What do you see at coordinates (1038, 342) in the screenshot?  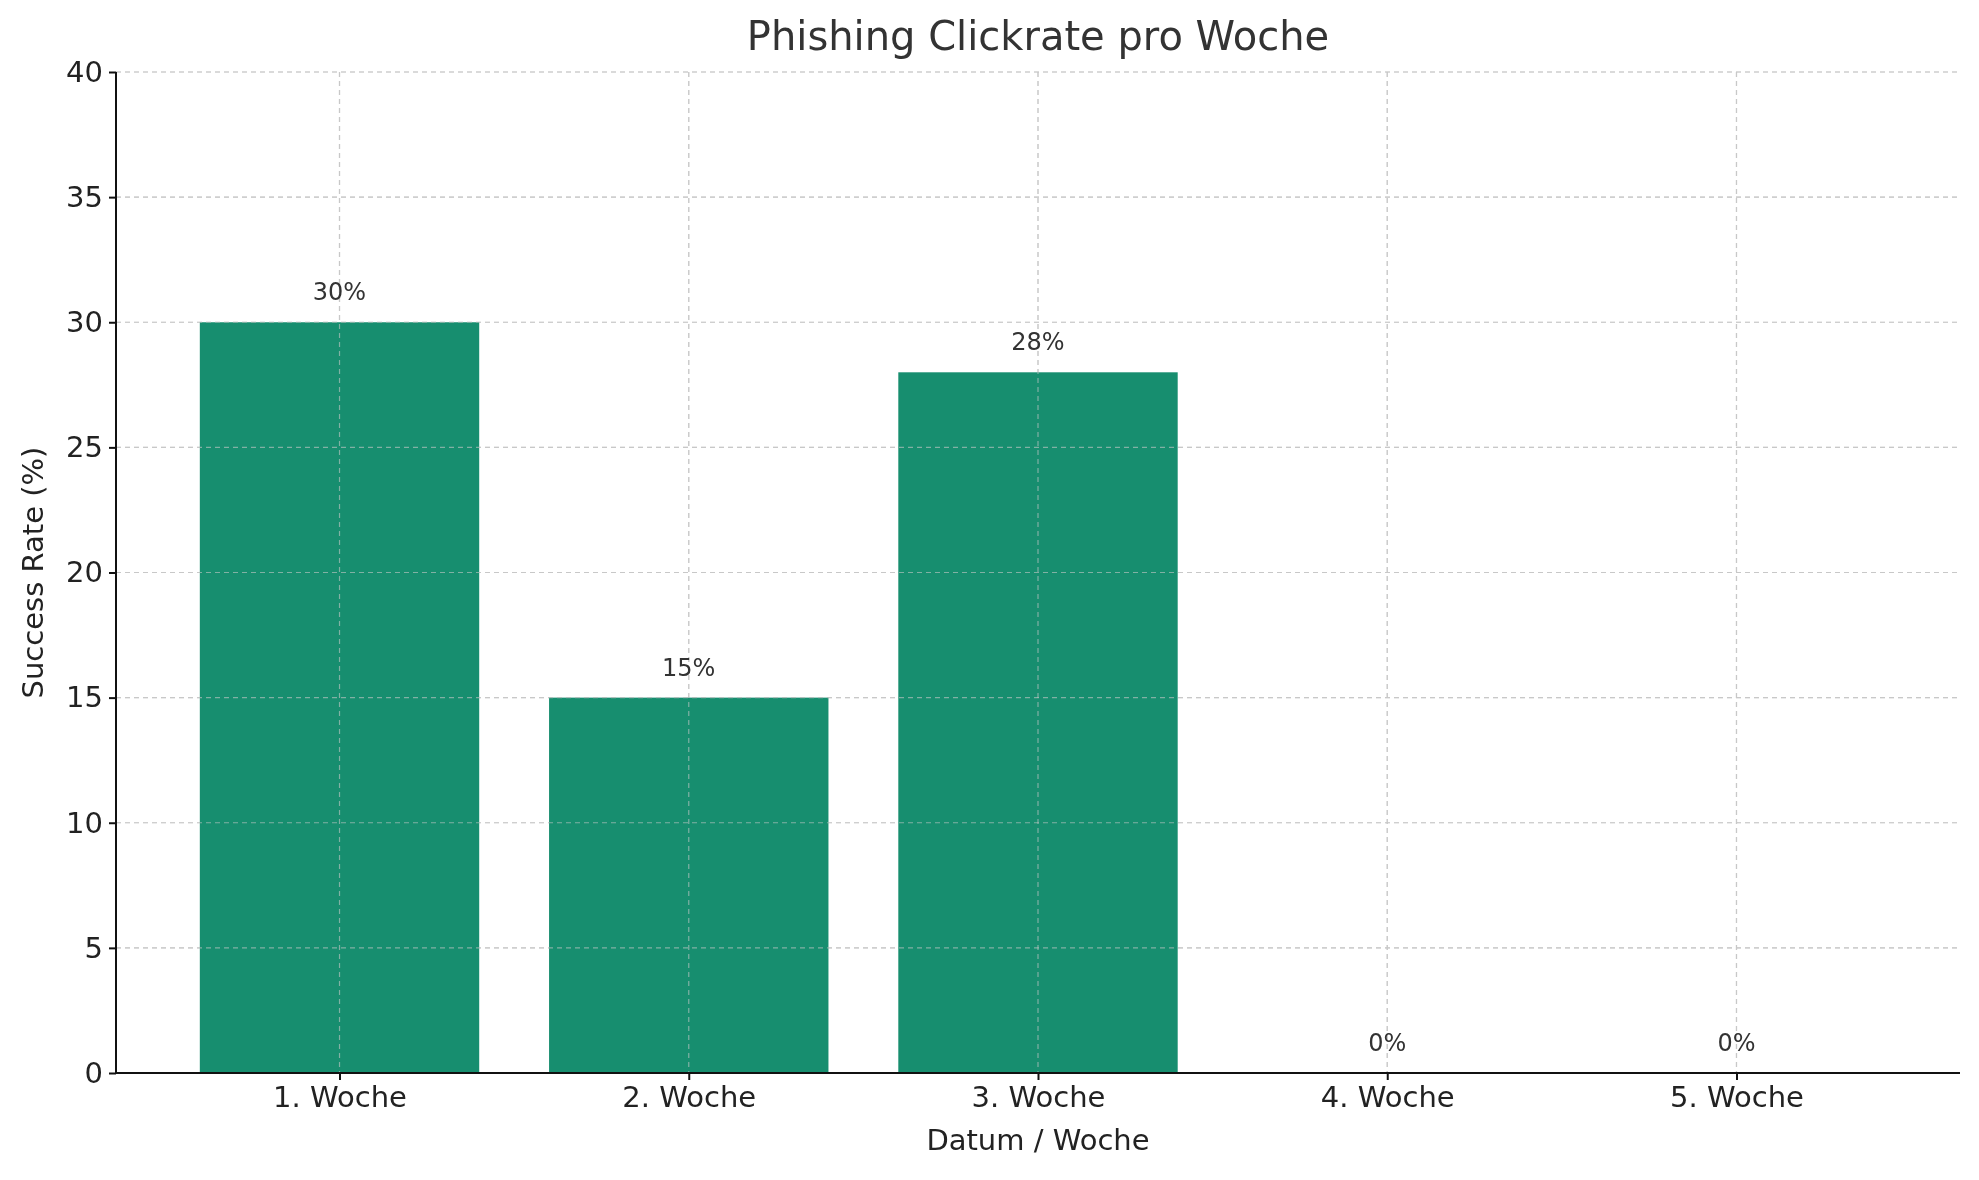 I see `data-label: 28%` at bounding box center [1038, 342].